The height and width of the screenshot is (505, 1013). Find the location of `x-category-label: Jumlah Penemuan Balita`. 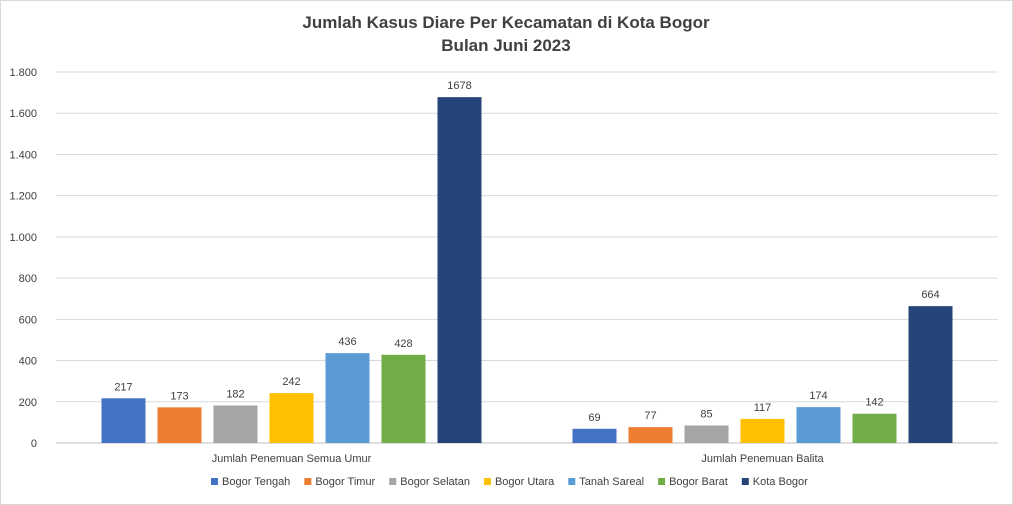

x-category-label: Jumlah Penemuan Balita is located at coordinates (762, 459).